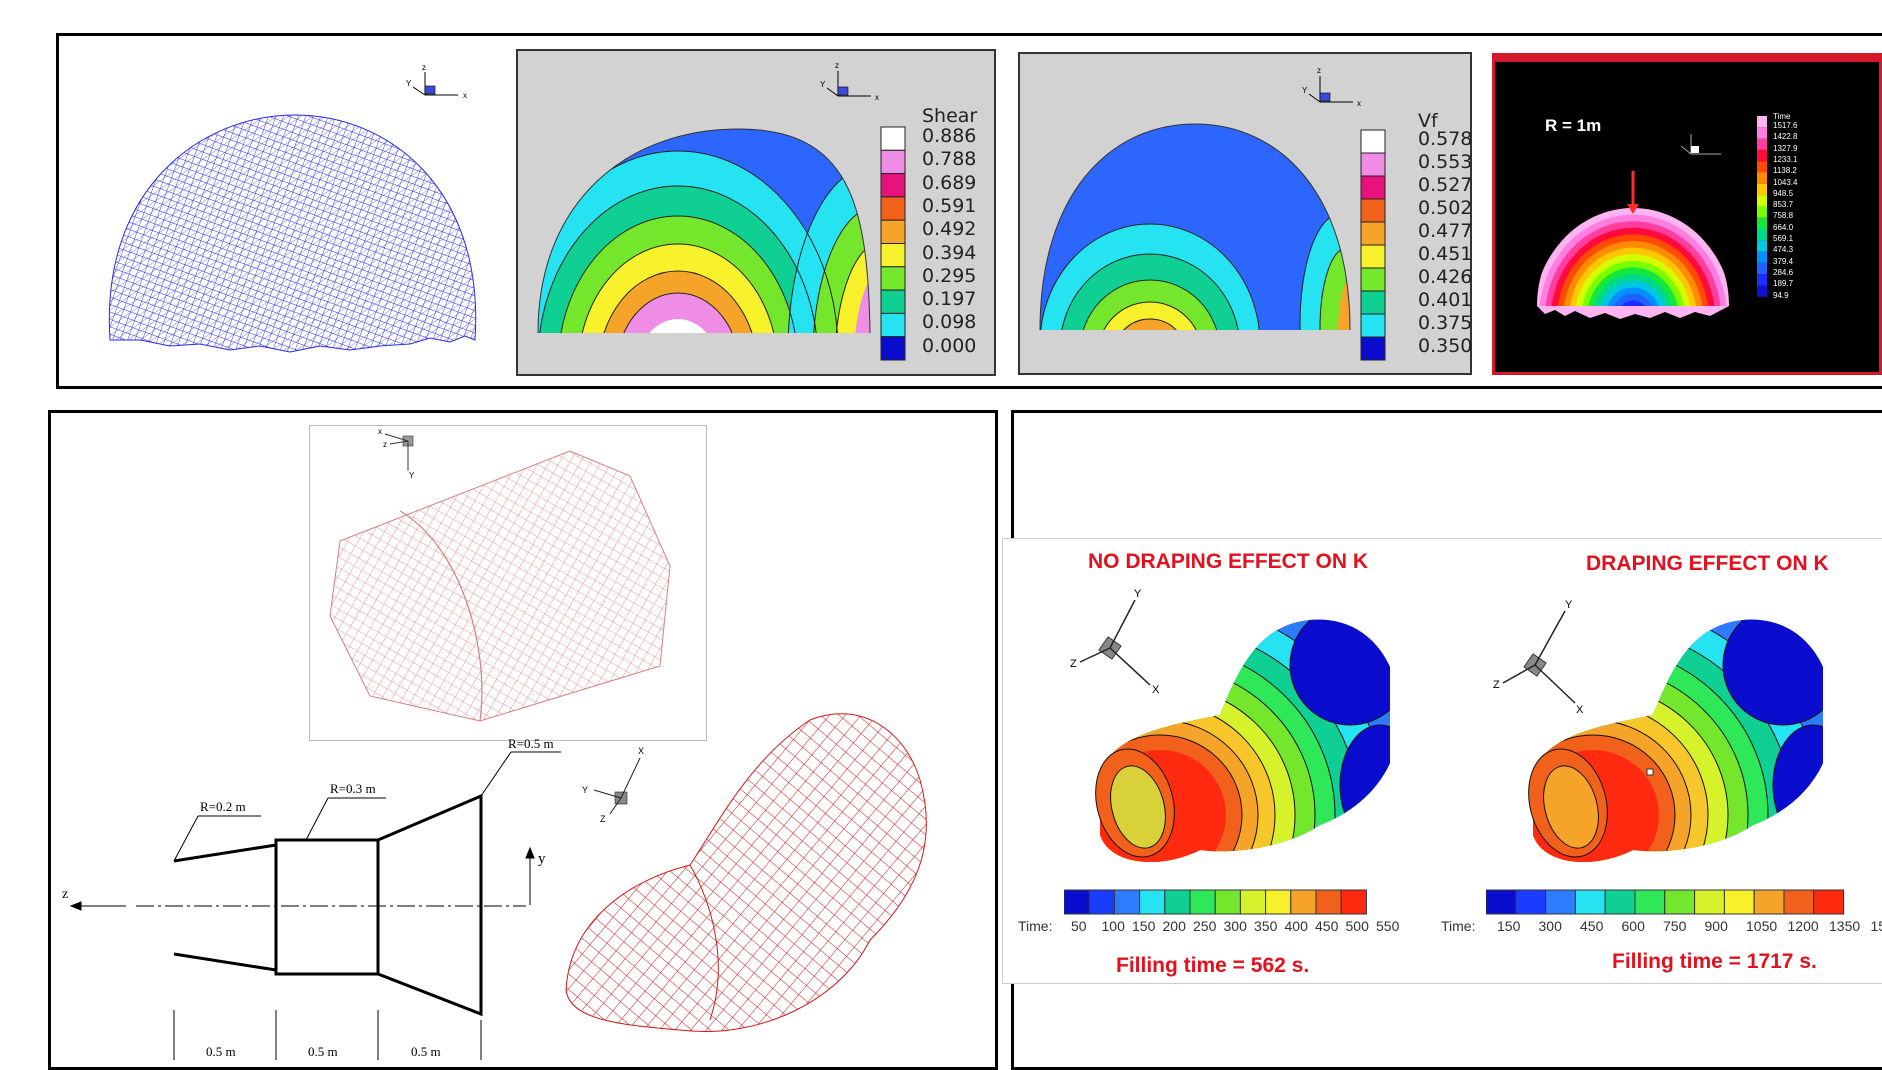 The width and height of the screenshot is (1882, 1070). What do you see at coordinates (1761, 926) in the screenshot?
I see `scale-tick-label: 1050` at bounding box center [1761, 926].